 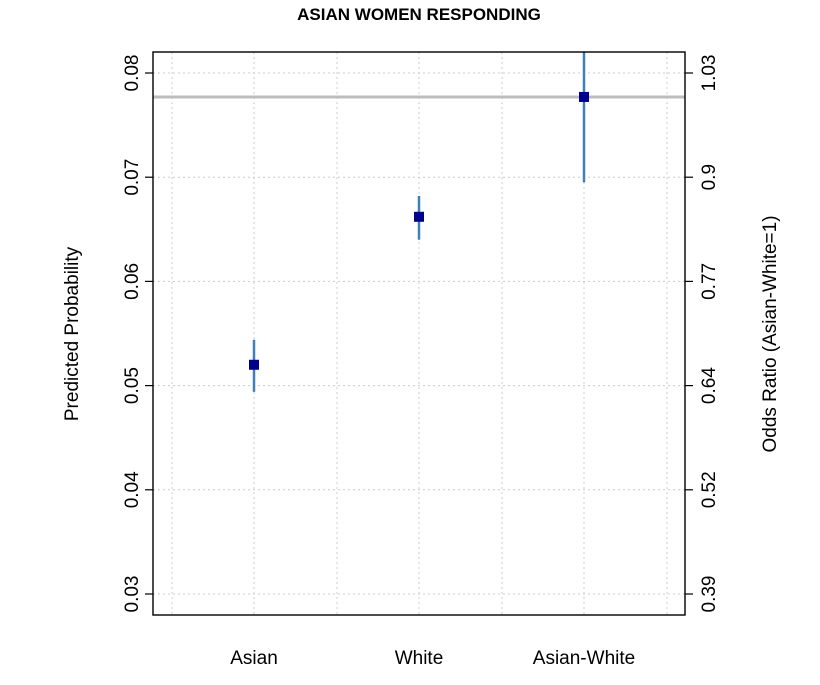 What do you see at coordinates (132, 73) in the screenshot?
I see `y-tick-label: 0.08` at bounding box center [132, 73].